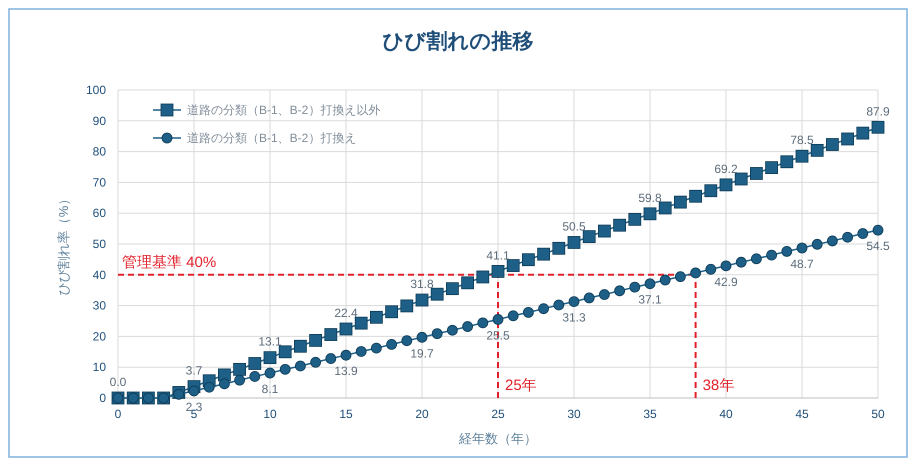 The height and width of the screenshot is (464, 917). Describe the element at coordinates (99, 244) in the screenshot. I see `y-tick-label: 50` at that location.